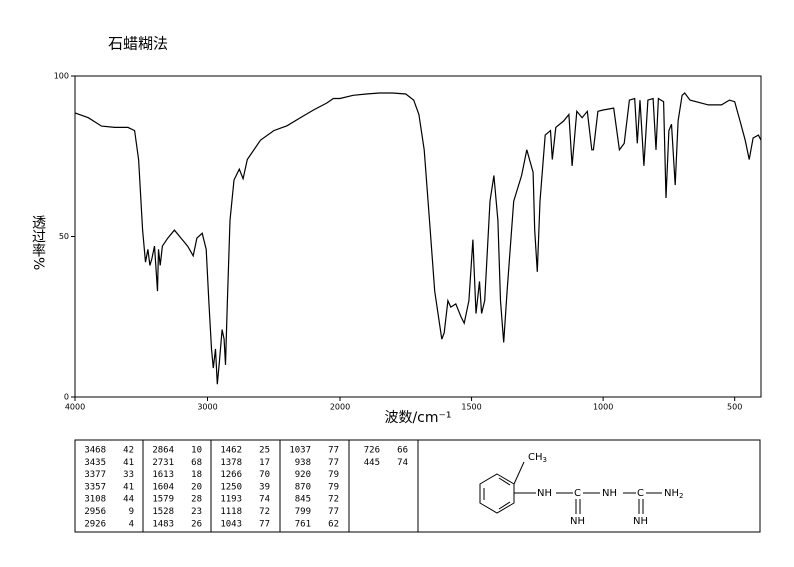  I want to click on structure-label: 2, so click(681, 496).